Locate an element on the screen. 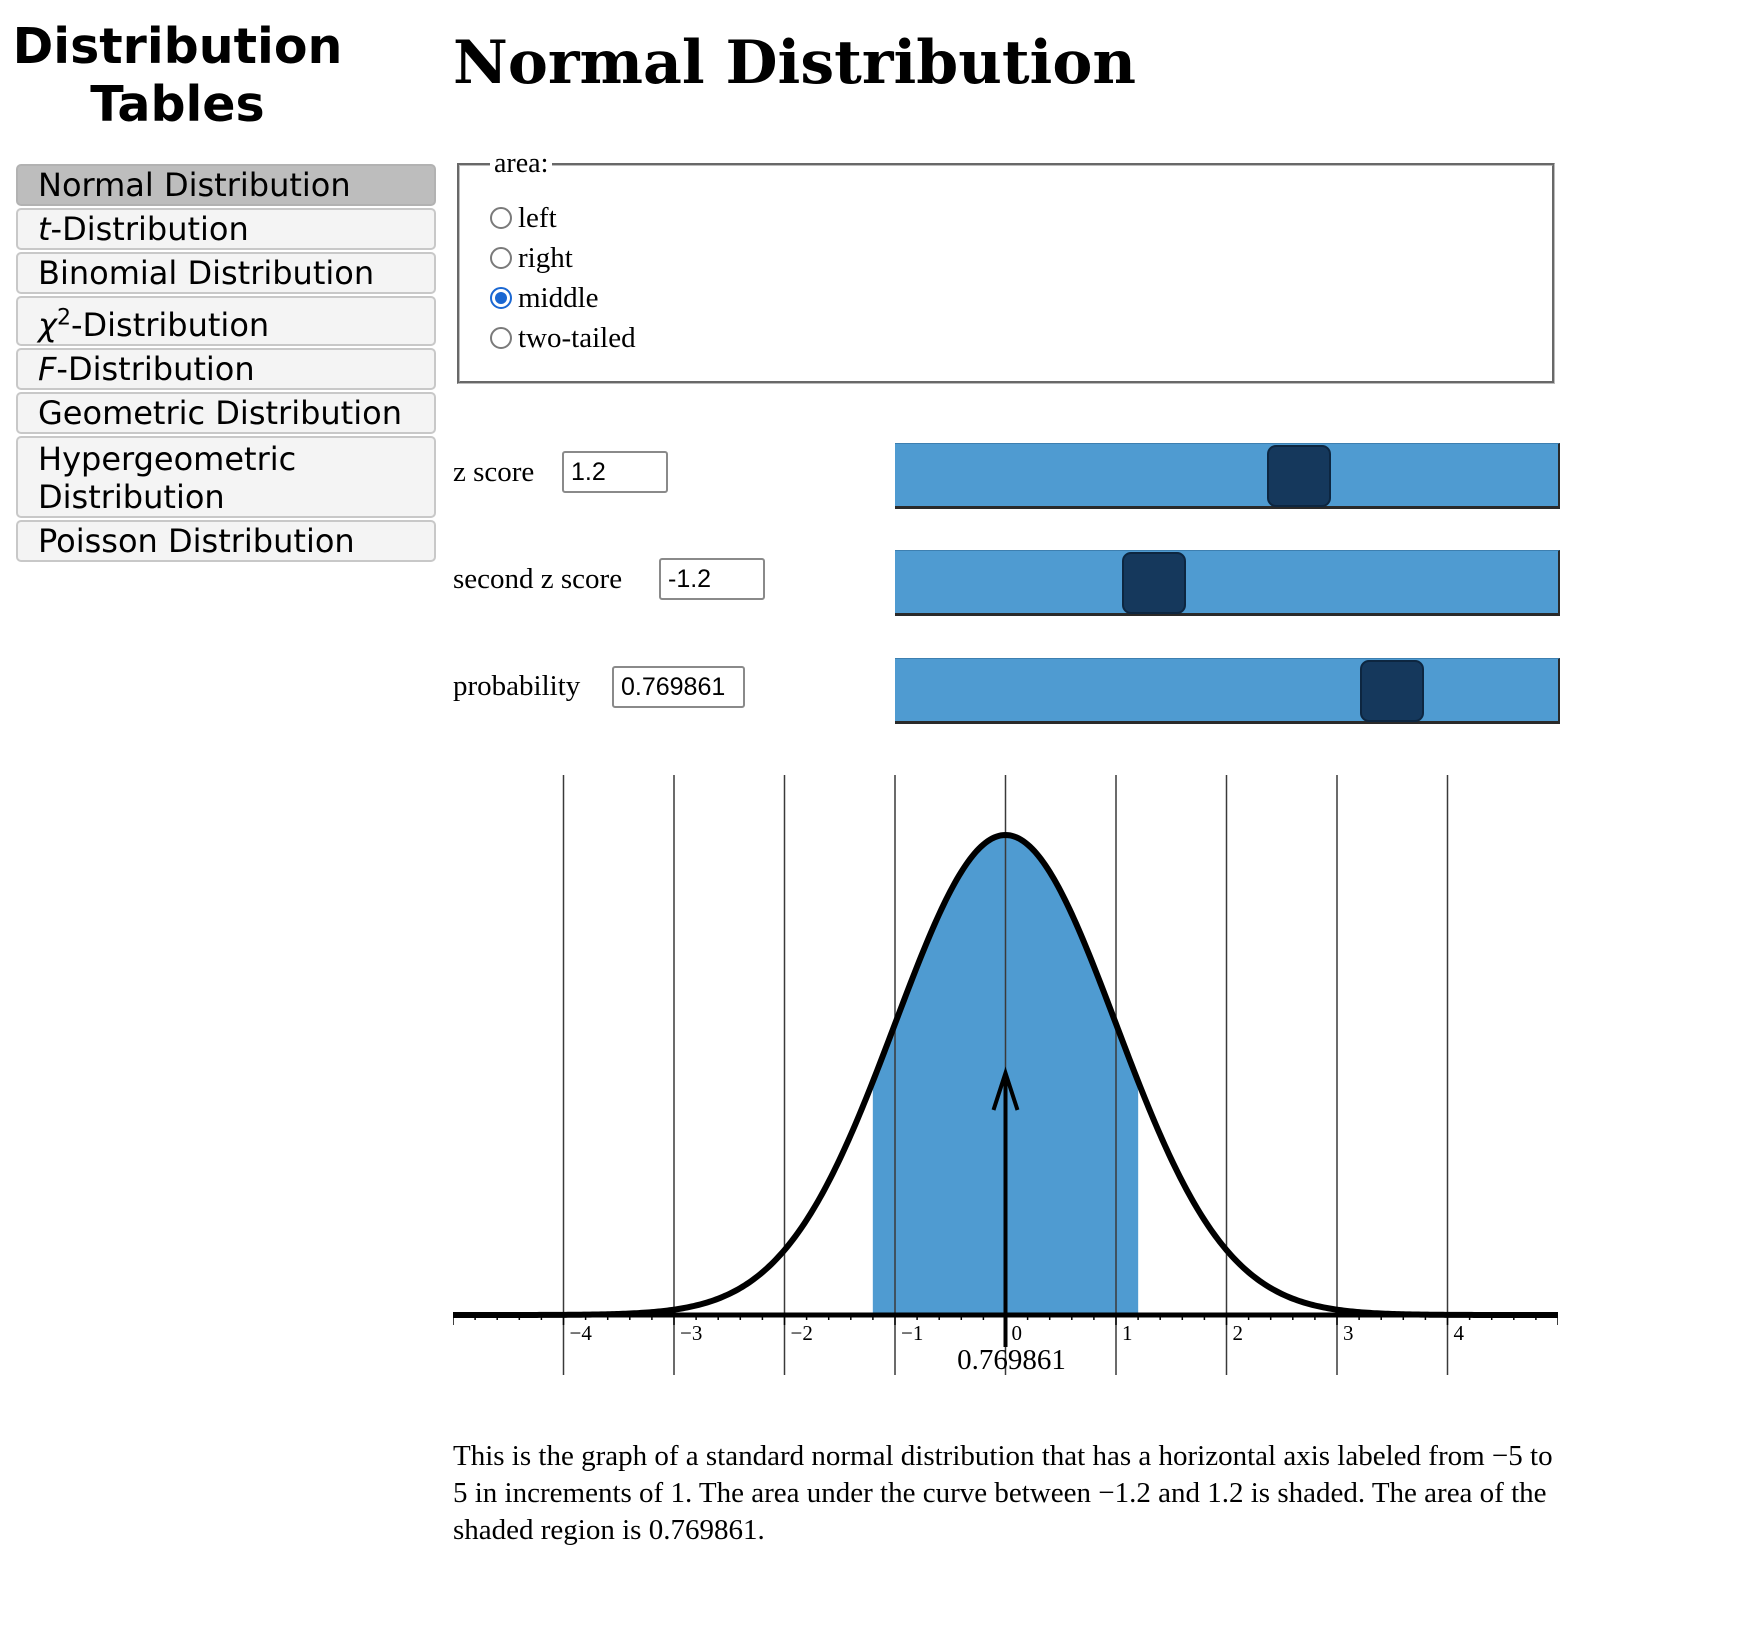 The width and height of the screenshot is (1764, 1642). sidebar-item-t: t-Distribution is located at coordinates (226, 229).